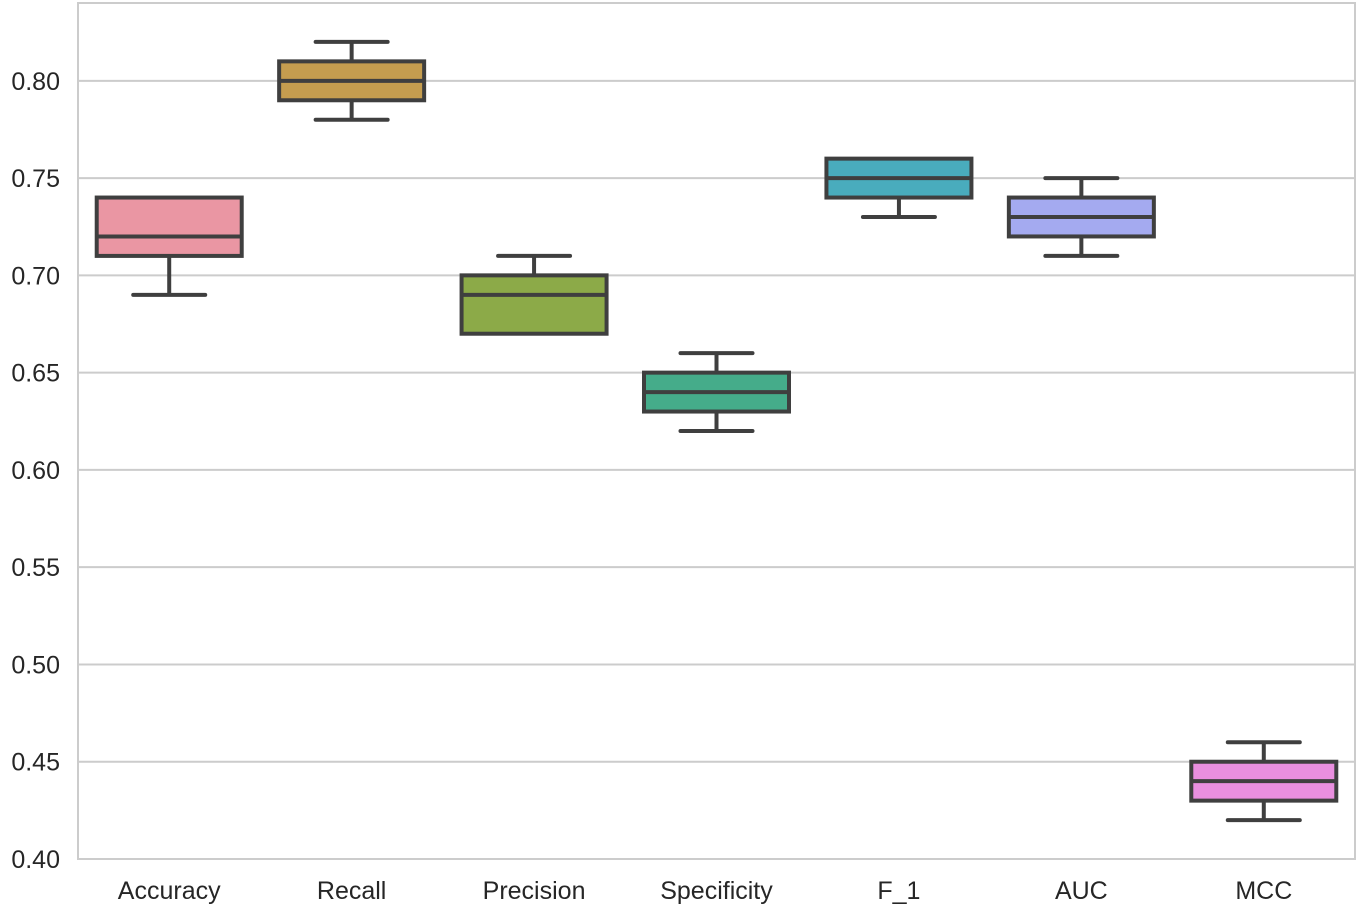  Describe the element at coordinates (35, 568) in the screenshot. I see `y-tick-label: 0.55` at that location.